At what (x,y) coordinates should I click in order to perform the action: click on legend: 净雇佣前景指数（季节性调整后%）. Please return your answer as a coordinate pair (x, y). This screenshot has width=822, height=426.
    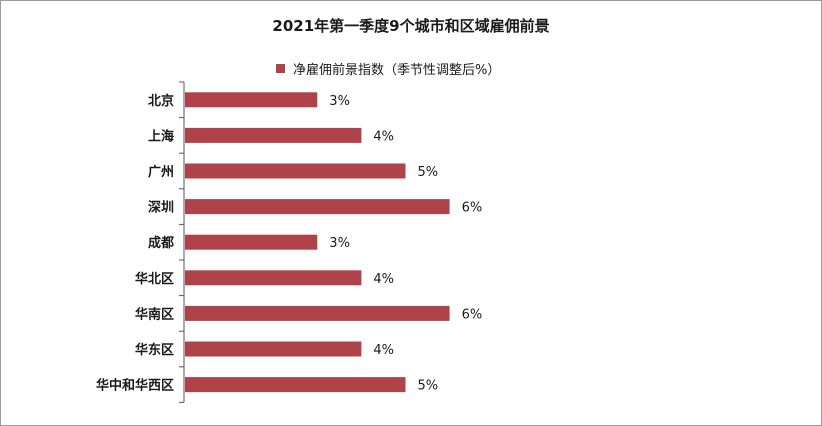
    Looking at the image, I should click on (388, 68).